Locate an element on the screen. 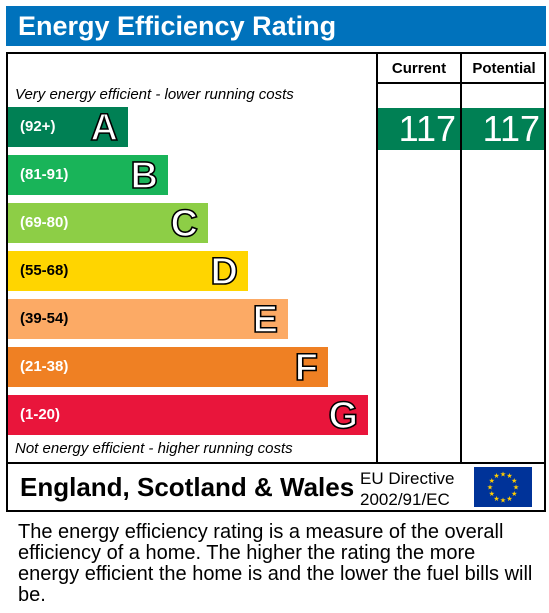  potential-score: 117 is located at coordinates (503, 129).